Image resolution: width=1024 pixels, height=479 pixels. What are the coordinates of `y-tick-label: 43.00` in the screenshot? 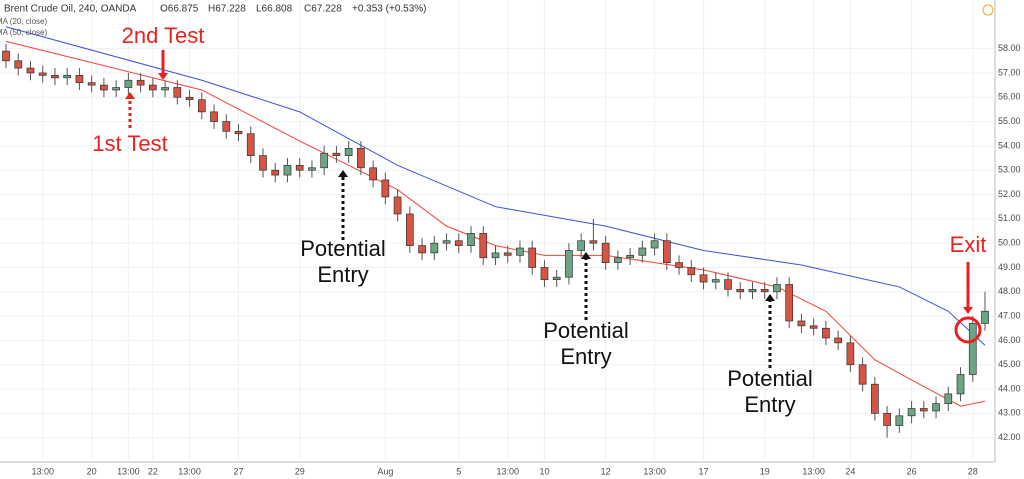 It's located at (1009, 413).